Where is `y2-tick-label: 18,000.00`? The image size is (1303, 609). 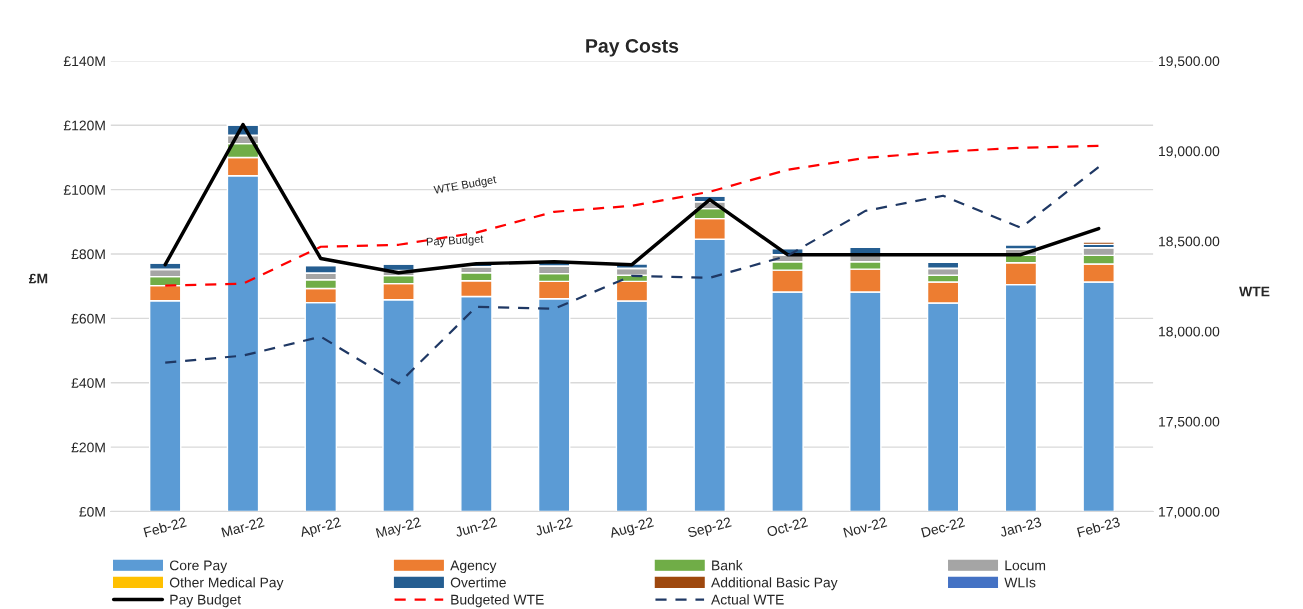 y2-tick-label: 18,000.00 is located at coordinates (1189, 332).